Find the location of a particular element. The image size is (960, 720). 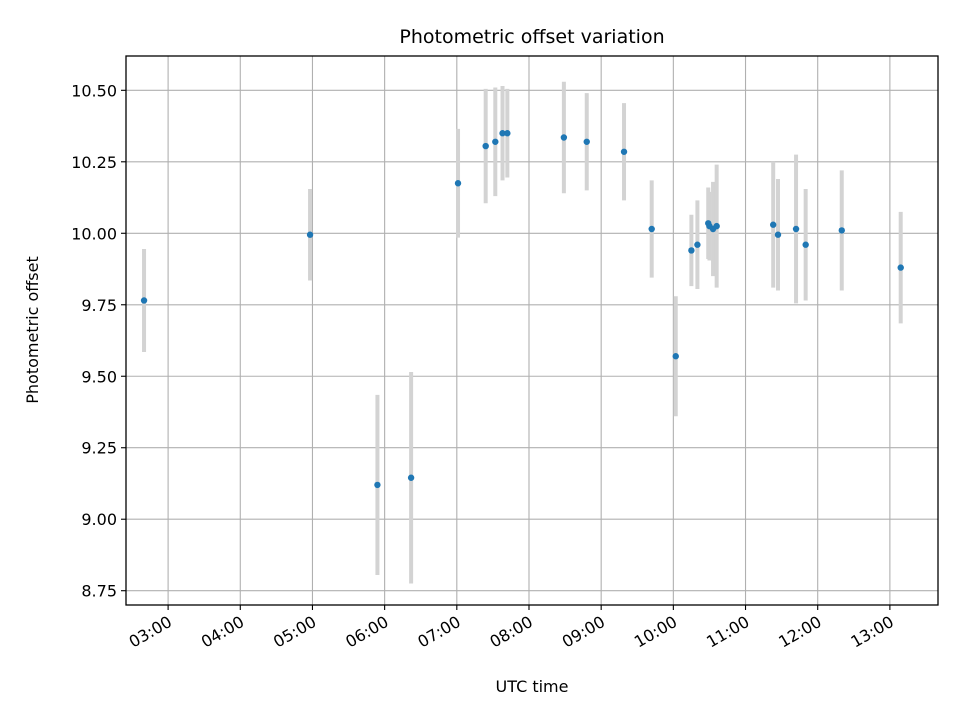

y-tick-label: 10.00 is located at coordinates (94, 233).